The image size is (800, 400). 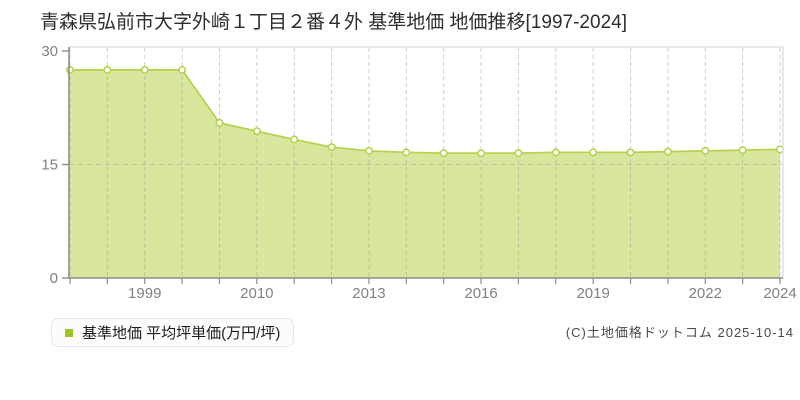 What do you see at coordinates (181, 333) in the screenshot?
I see `legend-label: 基準地価 平均坪単価(万円/坪)` at bounding box center [181, 333].